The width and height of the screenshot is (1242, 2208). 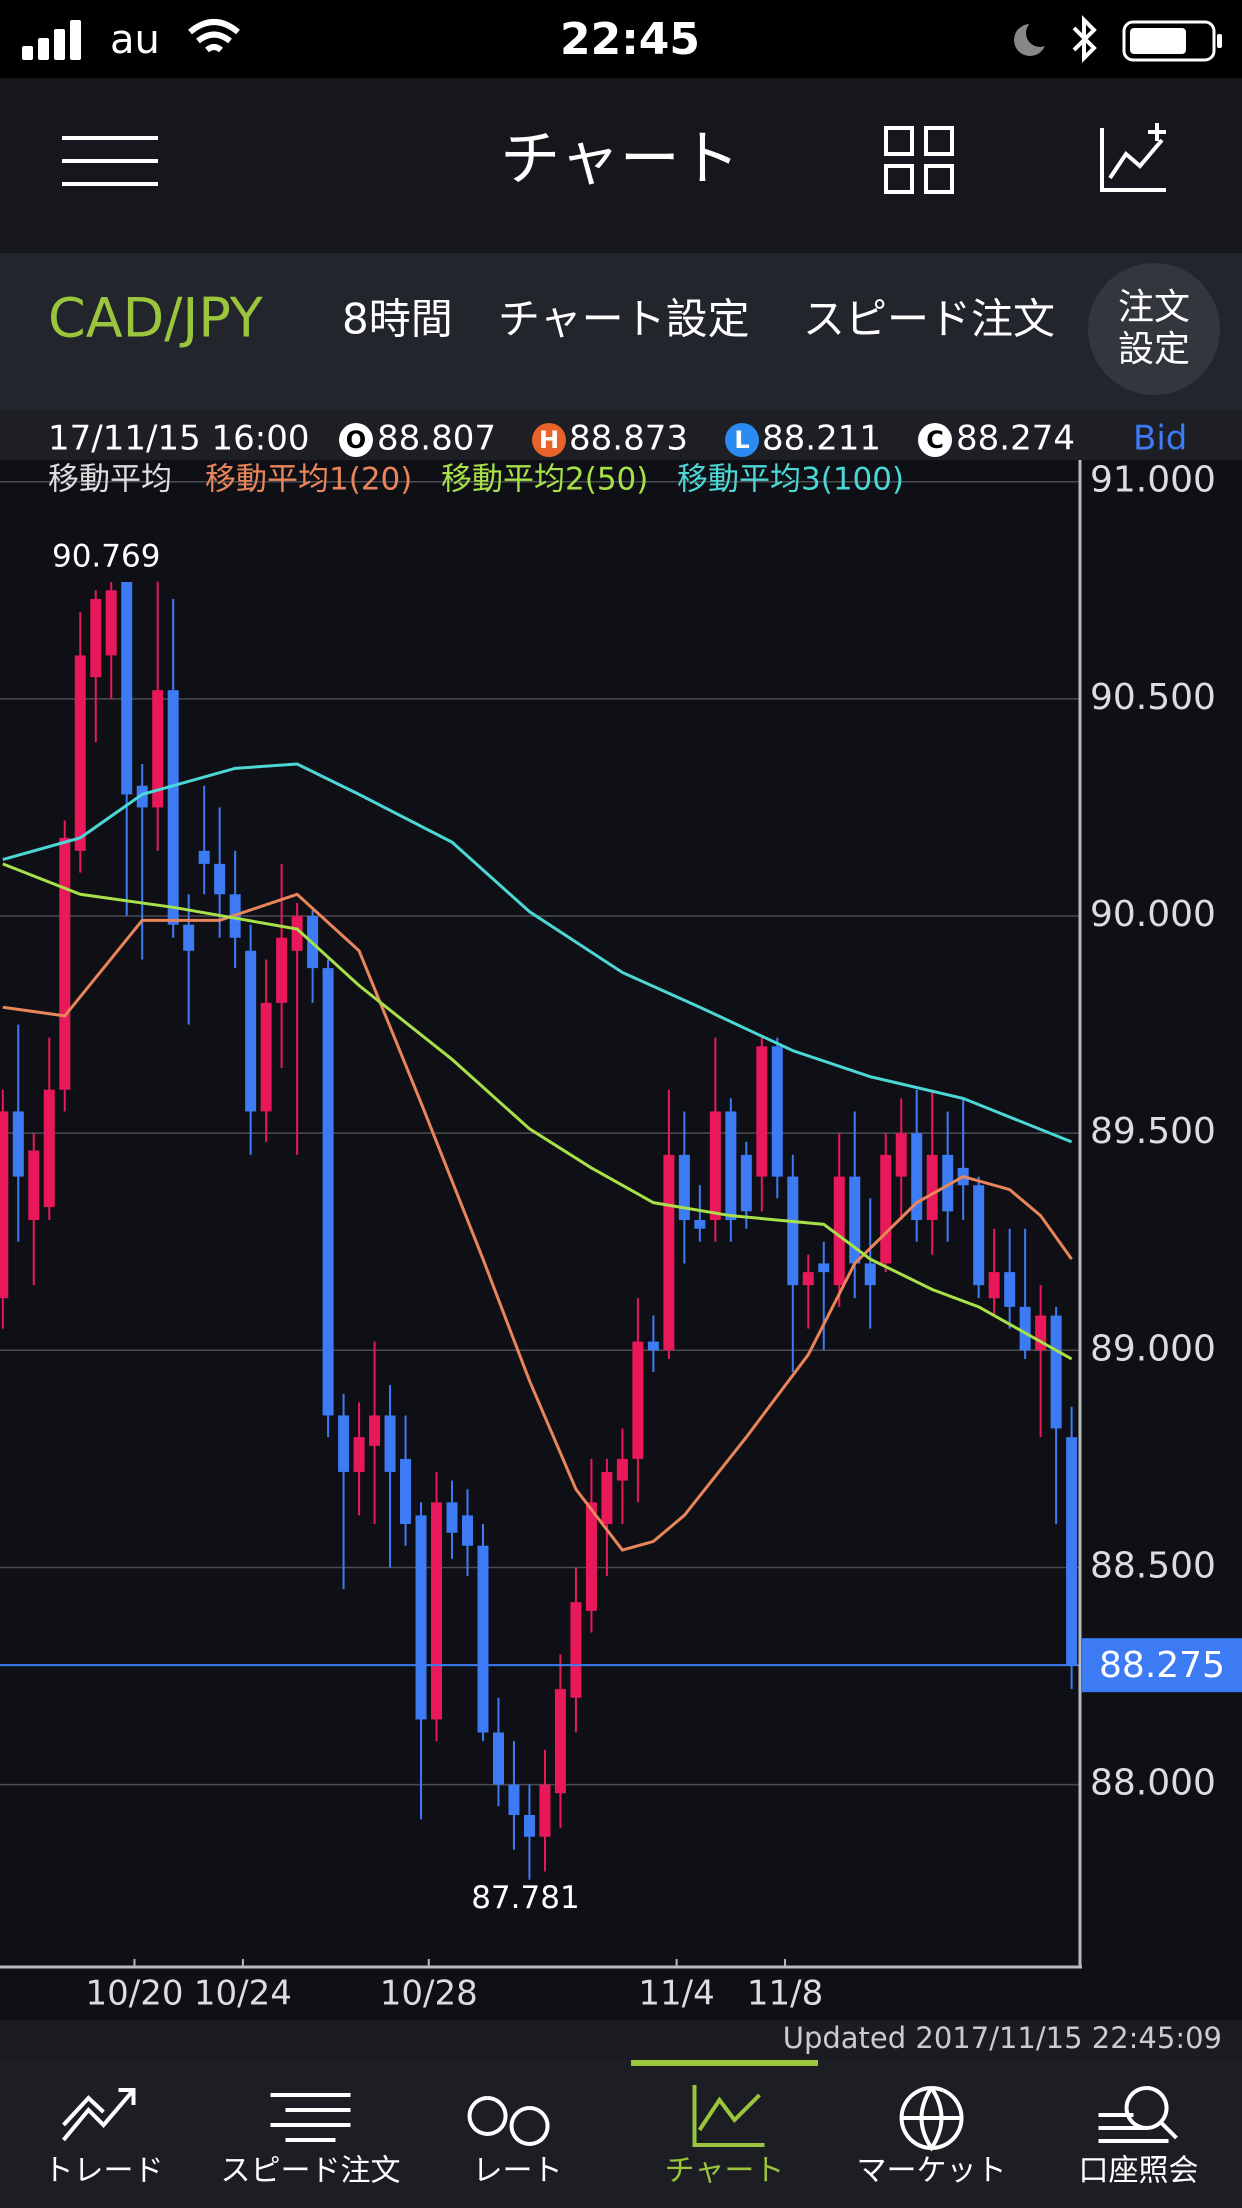 I want to click on clock: 22:45, so click(x=630, y=39).